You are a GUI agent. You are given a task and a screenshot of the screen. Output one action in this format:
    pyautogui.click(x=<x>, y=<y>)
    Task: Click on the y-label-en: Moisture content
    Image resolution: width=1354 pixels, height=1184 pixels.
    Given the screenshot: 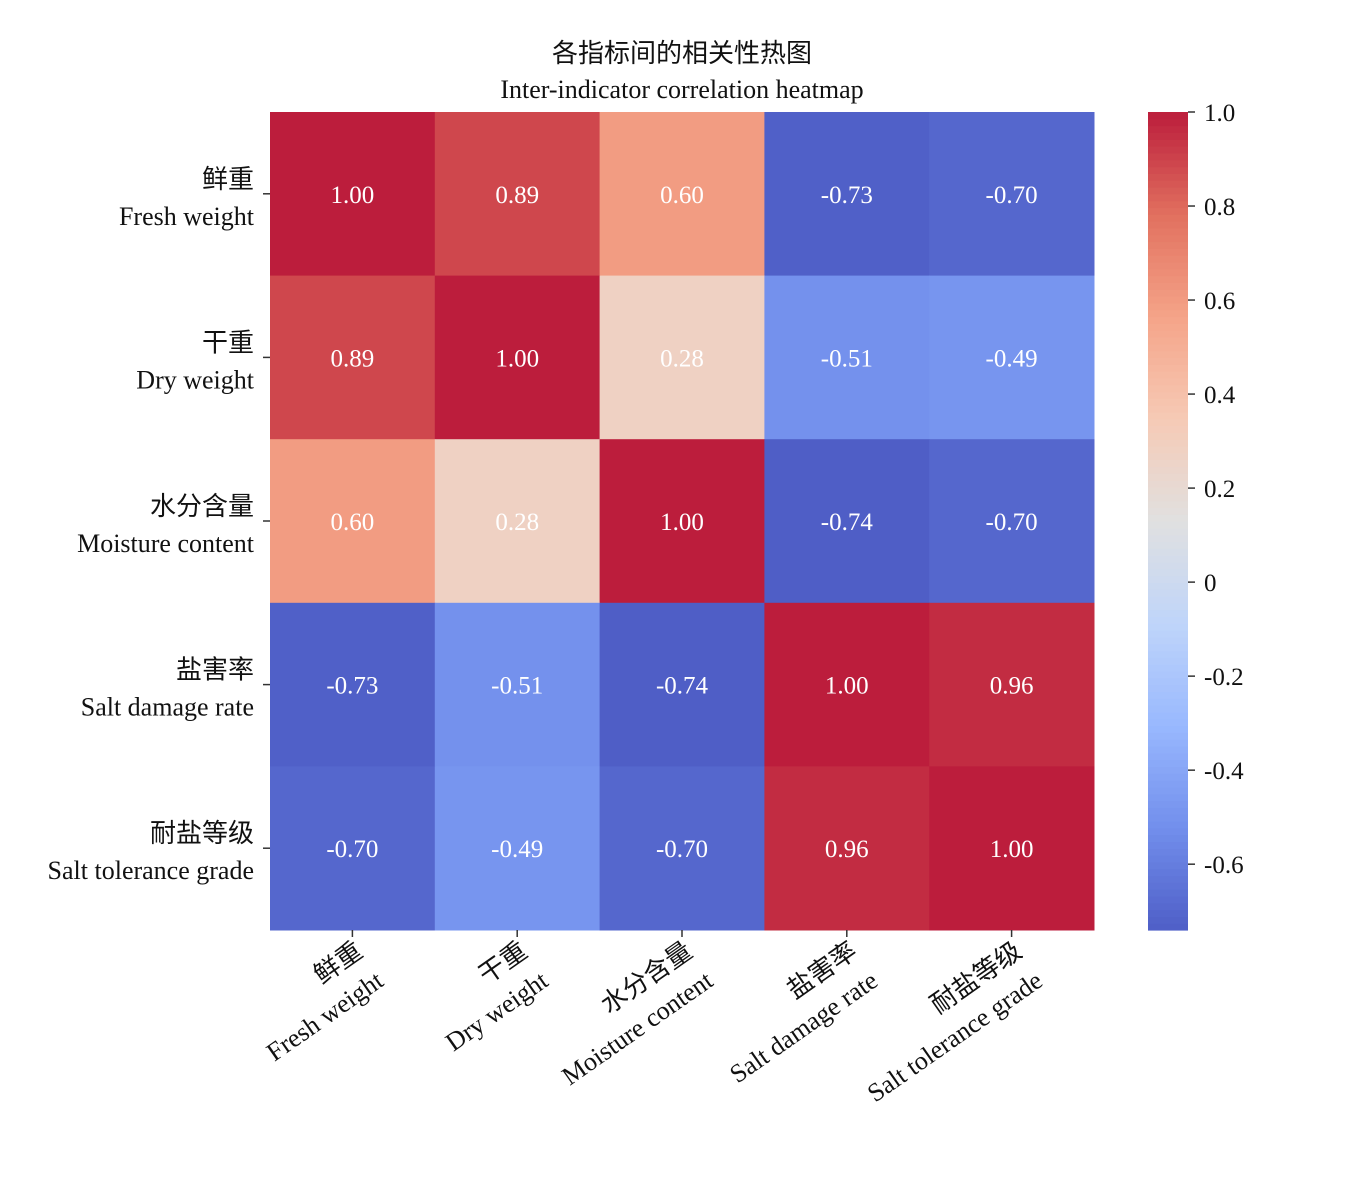 What is the action you would take?
    pyautogui.click(x=166, y=543)
    